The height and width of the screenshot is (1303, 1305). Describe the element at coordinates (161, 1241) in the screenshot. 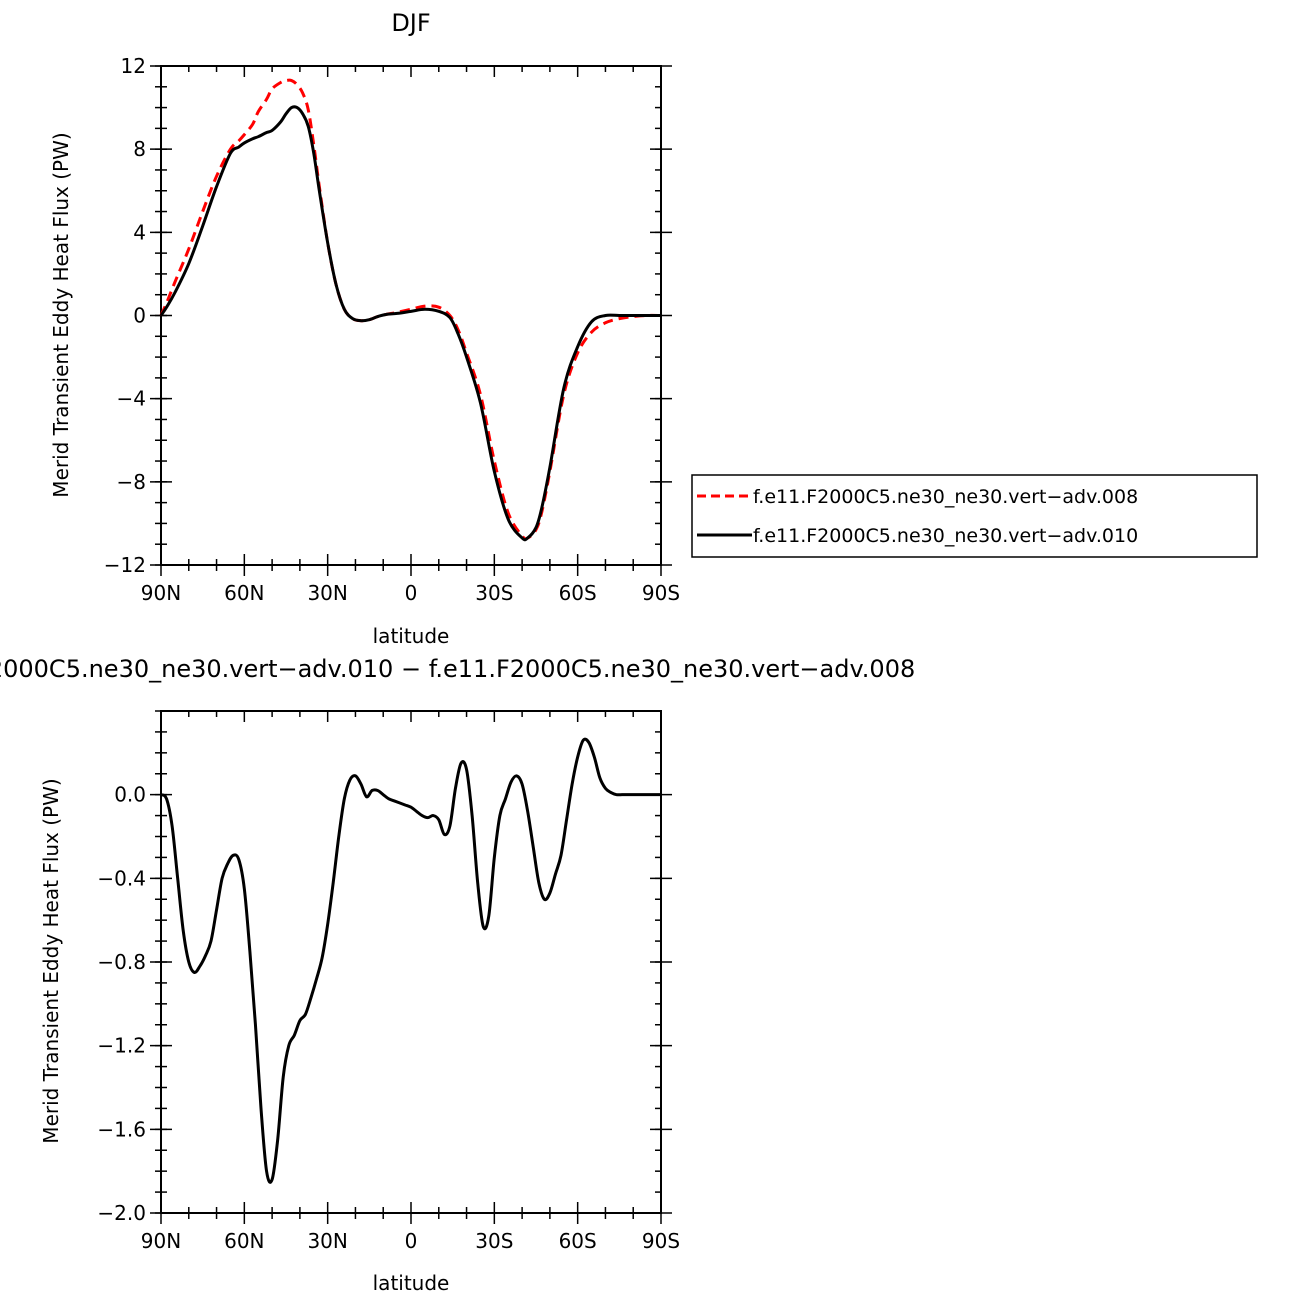

I see `bottom-x-tick-label: 90N` at that location.